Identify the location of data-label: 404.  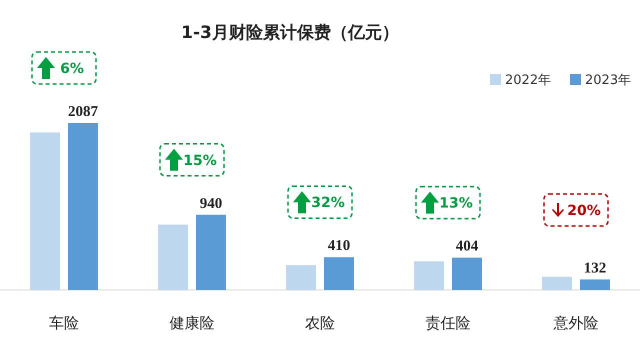
(467, 246).